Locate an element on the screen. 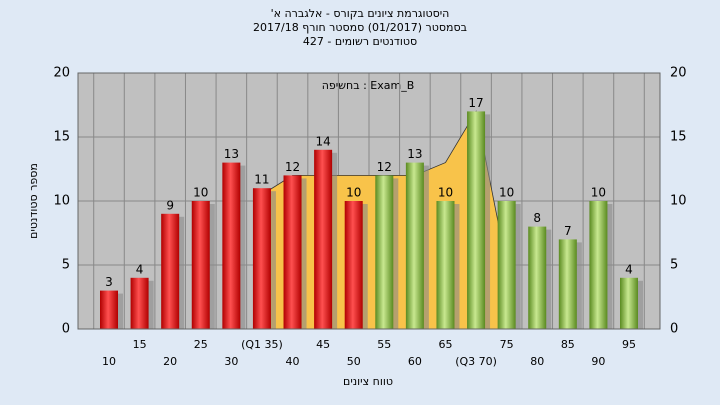 This screenshot has width=720, height=405. y2-tick-label: 0 is located at coordinates (674, 329).